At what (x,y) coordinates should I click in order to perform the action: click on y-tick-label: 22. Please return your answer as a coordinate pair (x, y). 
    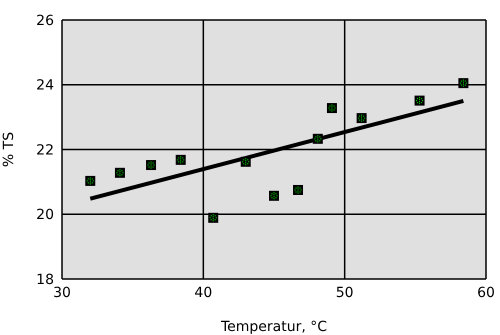
    Looking at the image, I should click on (45, 150).